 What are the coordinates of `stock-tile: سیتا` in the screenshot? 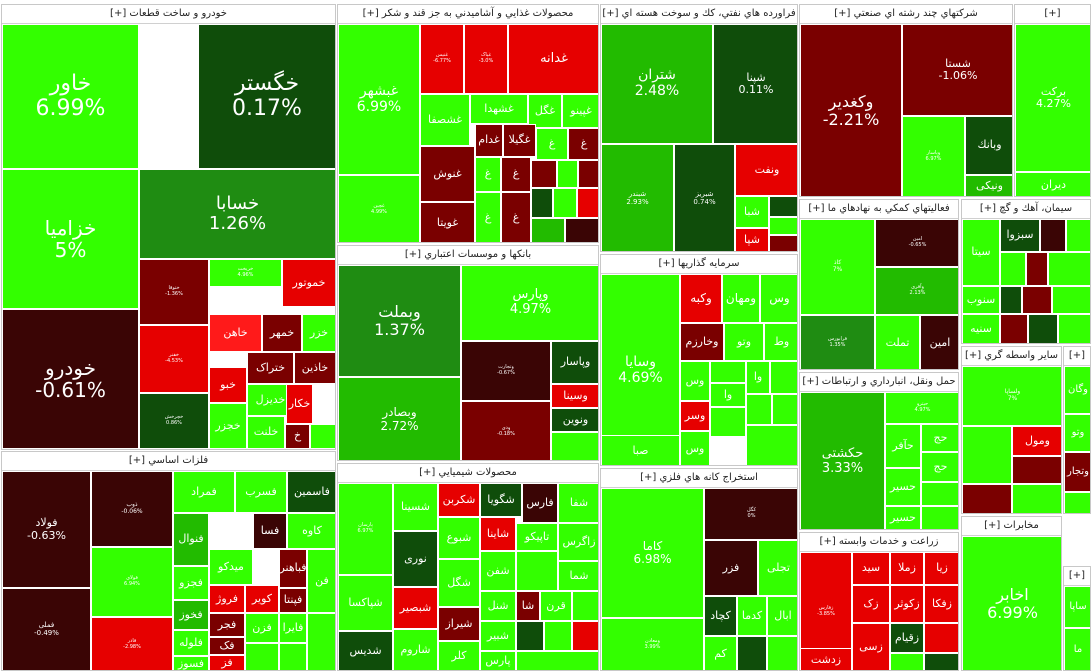 It's located at (981, 252).